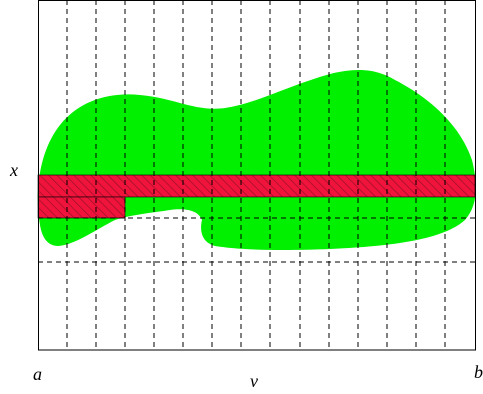 The width and height of the screenshot is (483, 394). Describe the element at coordinates (254, 381) in the screenshot. I see `label-v: v` at that location.